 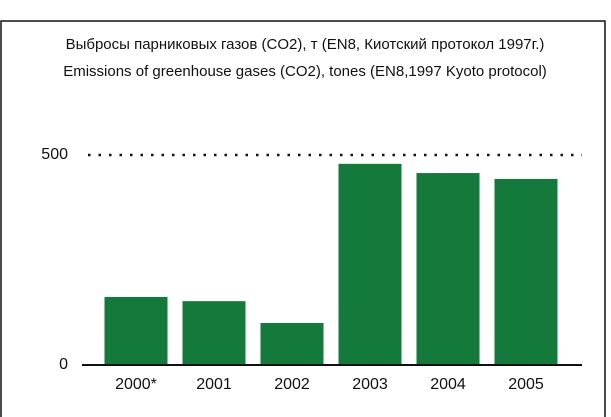 What do you see at coordinates (448, 384) in the screenshot?
I see `x-tick-label: 2004` at bounding box center [448, 384].